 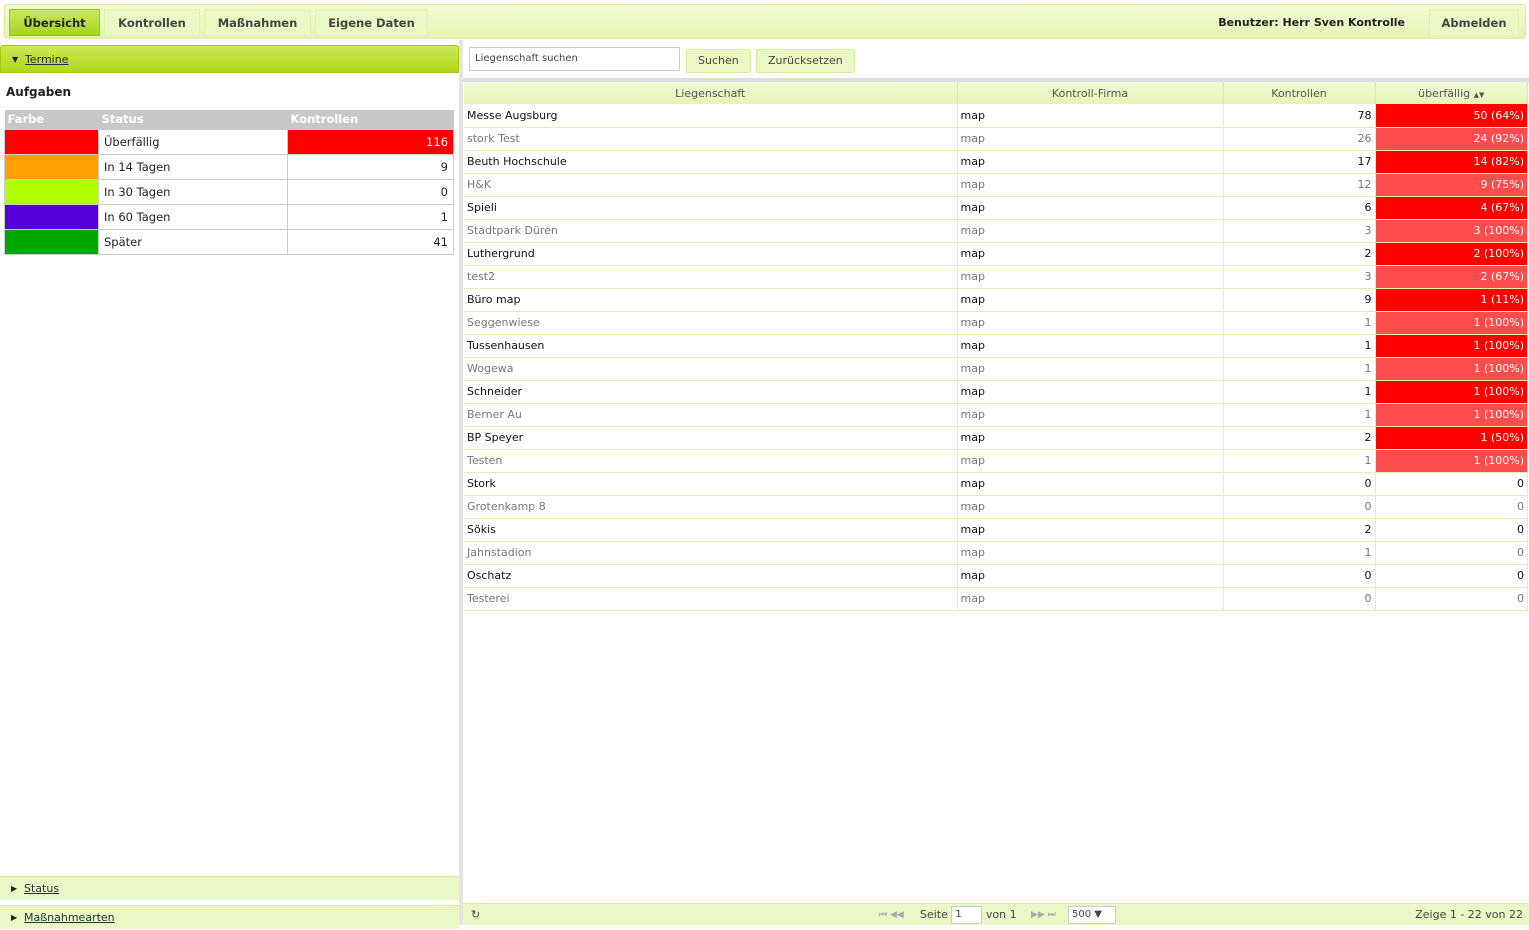 I want to click on status-label: Überfällig, so click(x=193, y=141).